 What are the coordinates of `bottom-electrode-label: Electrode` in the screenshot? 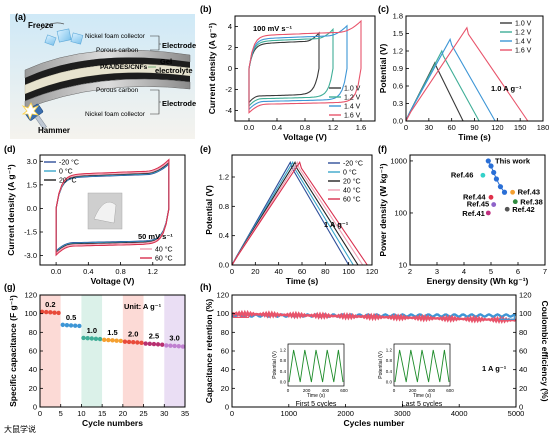 It's located at (179, 103).